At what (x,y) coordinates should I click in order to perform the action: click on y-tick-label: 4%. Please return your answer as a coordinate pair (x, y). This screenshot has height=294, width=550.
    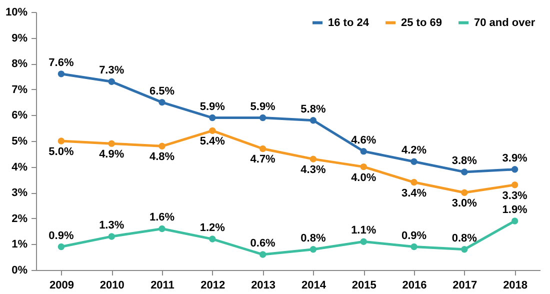
    Looking at the image, I should click on (20, 167).